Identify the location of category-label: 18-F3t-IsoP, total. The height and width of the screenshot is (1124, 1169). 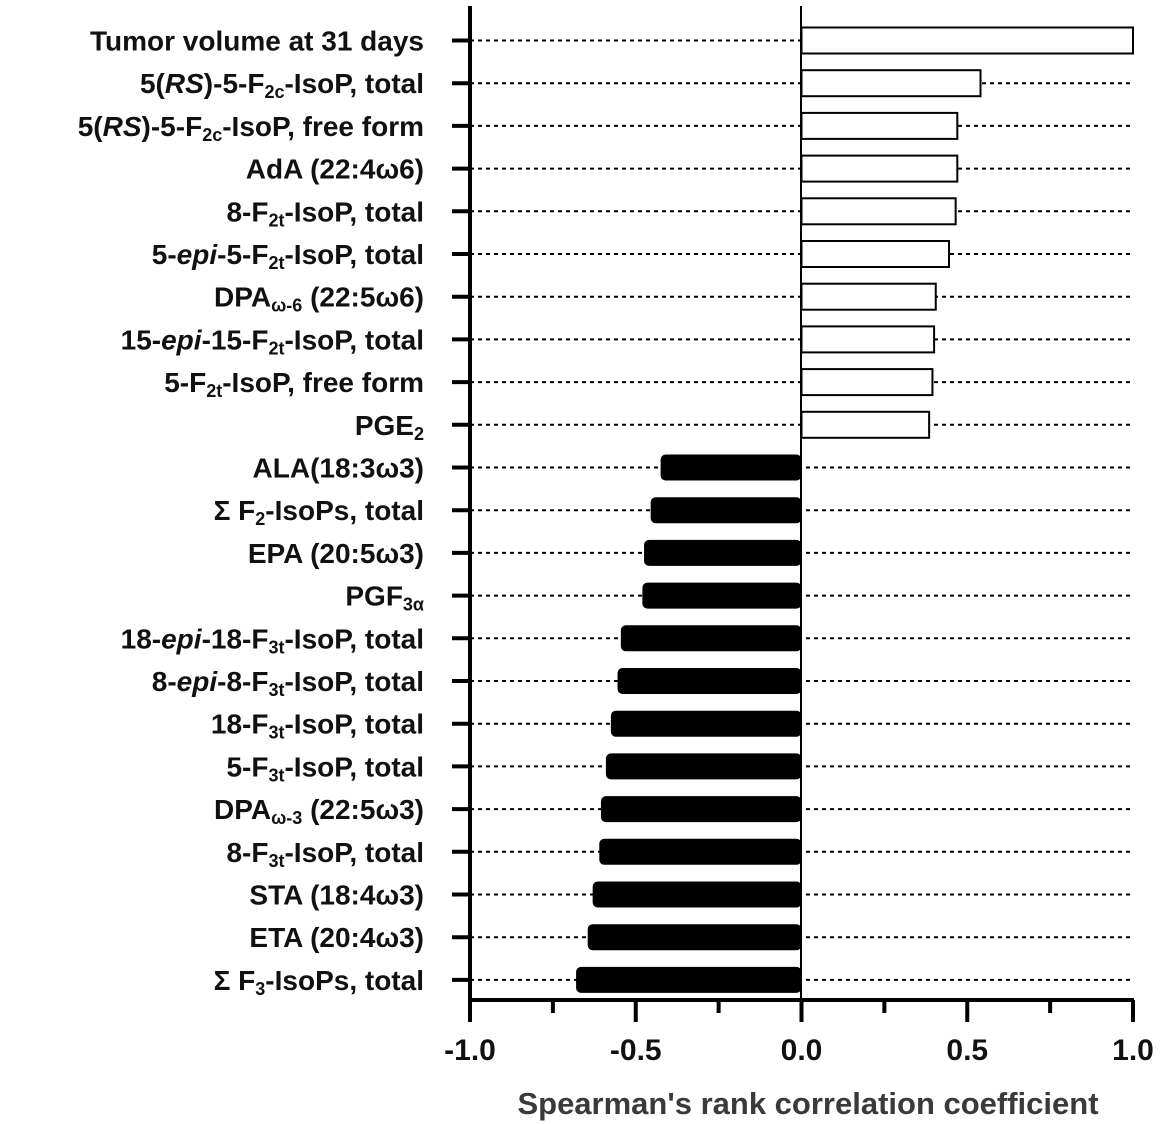
(317, 726).